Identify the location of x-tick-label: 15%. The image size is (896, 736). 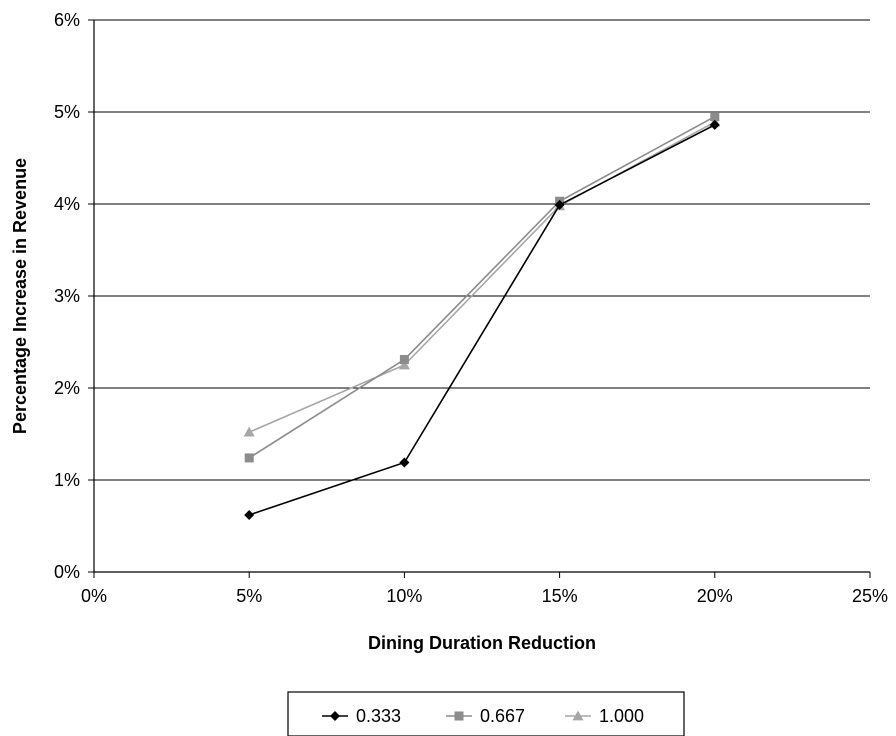
(560, 596).